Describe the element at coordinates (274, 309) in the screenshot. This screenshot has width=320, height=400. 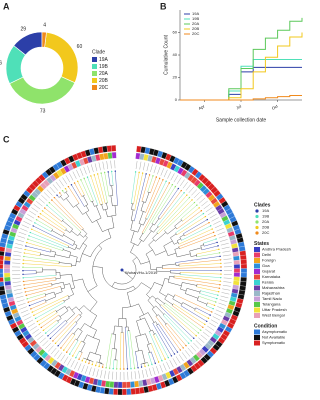
I see `legend-label: Uttar Pradesh` at that location.